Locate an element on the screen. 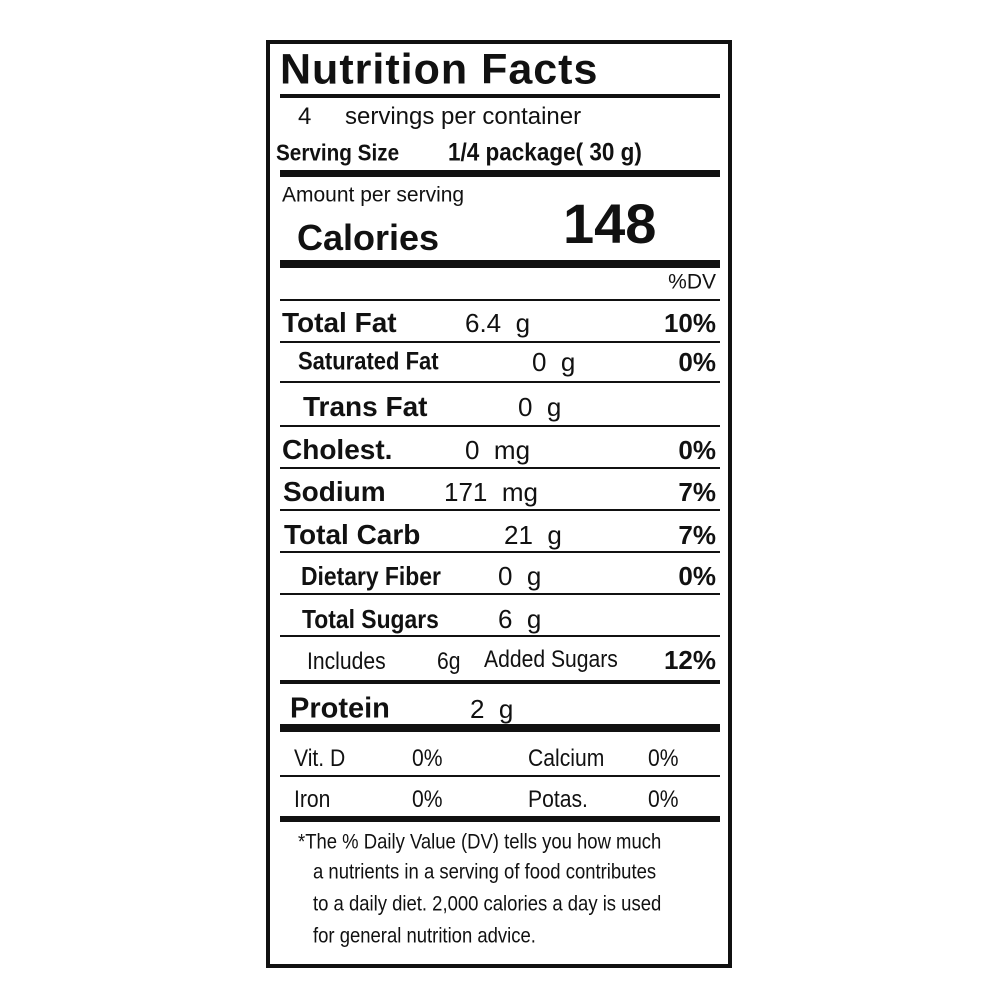 The width and height of the screenshot is (1000, 1000). nutrient-name: Trans Fat is located at coordinates (365, 406).